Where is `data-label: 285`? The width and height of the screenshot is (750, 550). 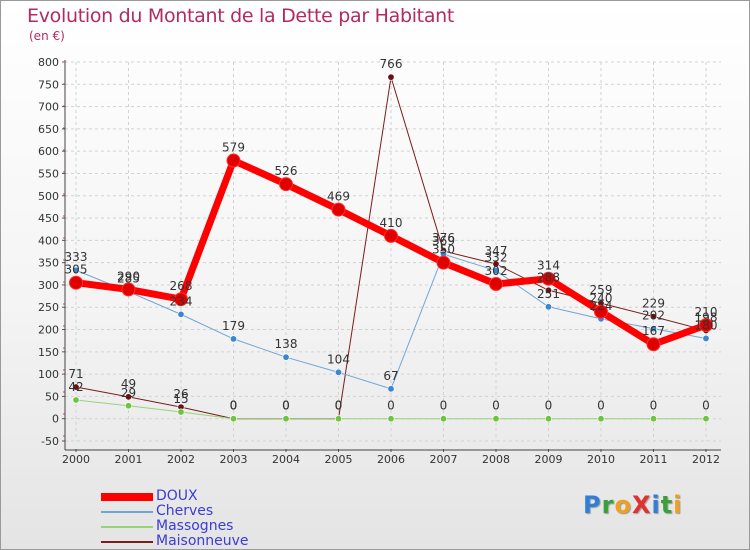 data-label: 285 is located at coordinates (128, 279).